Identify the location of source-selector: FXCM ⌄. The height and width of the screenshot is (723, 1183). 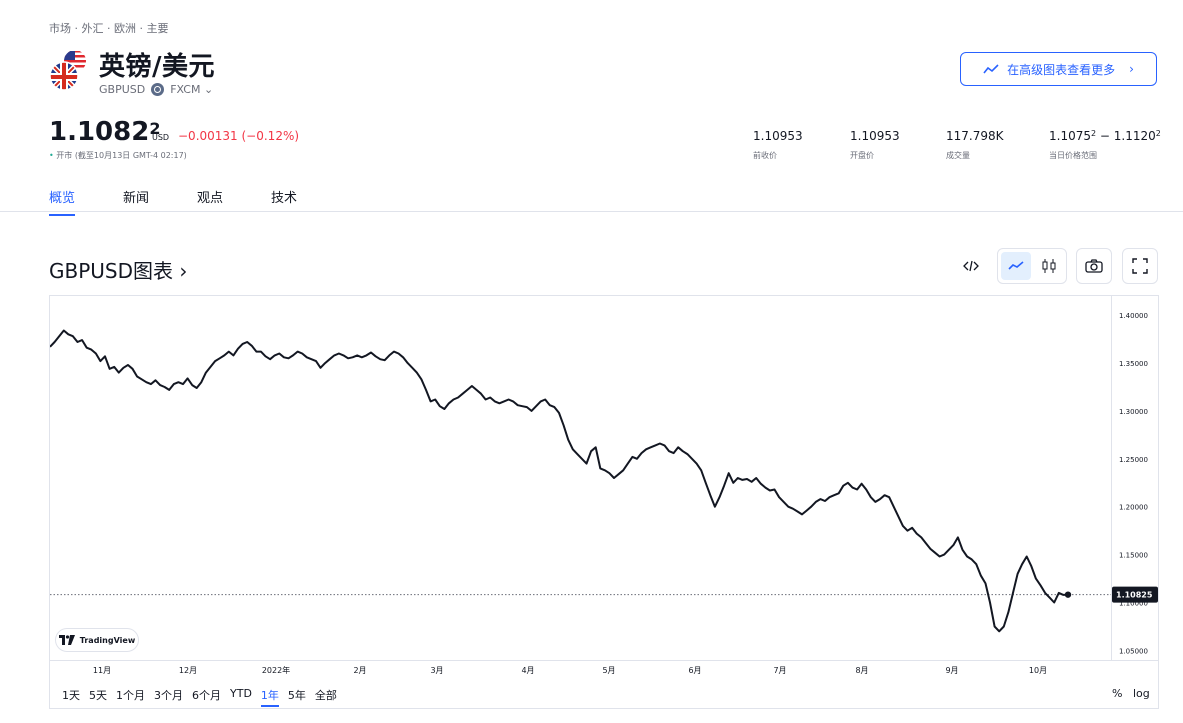
(191, 89).